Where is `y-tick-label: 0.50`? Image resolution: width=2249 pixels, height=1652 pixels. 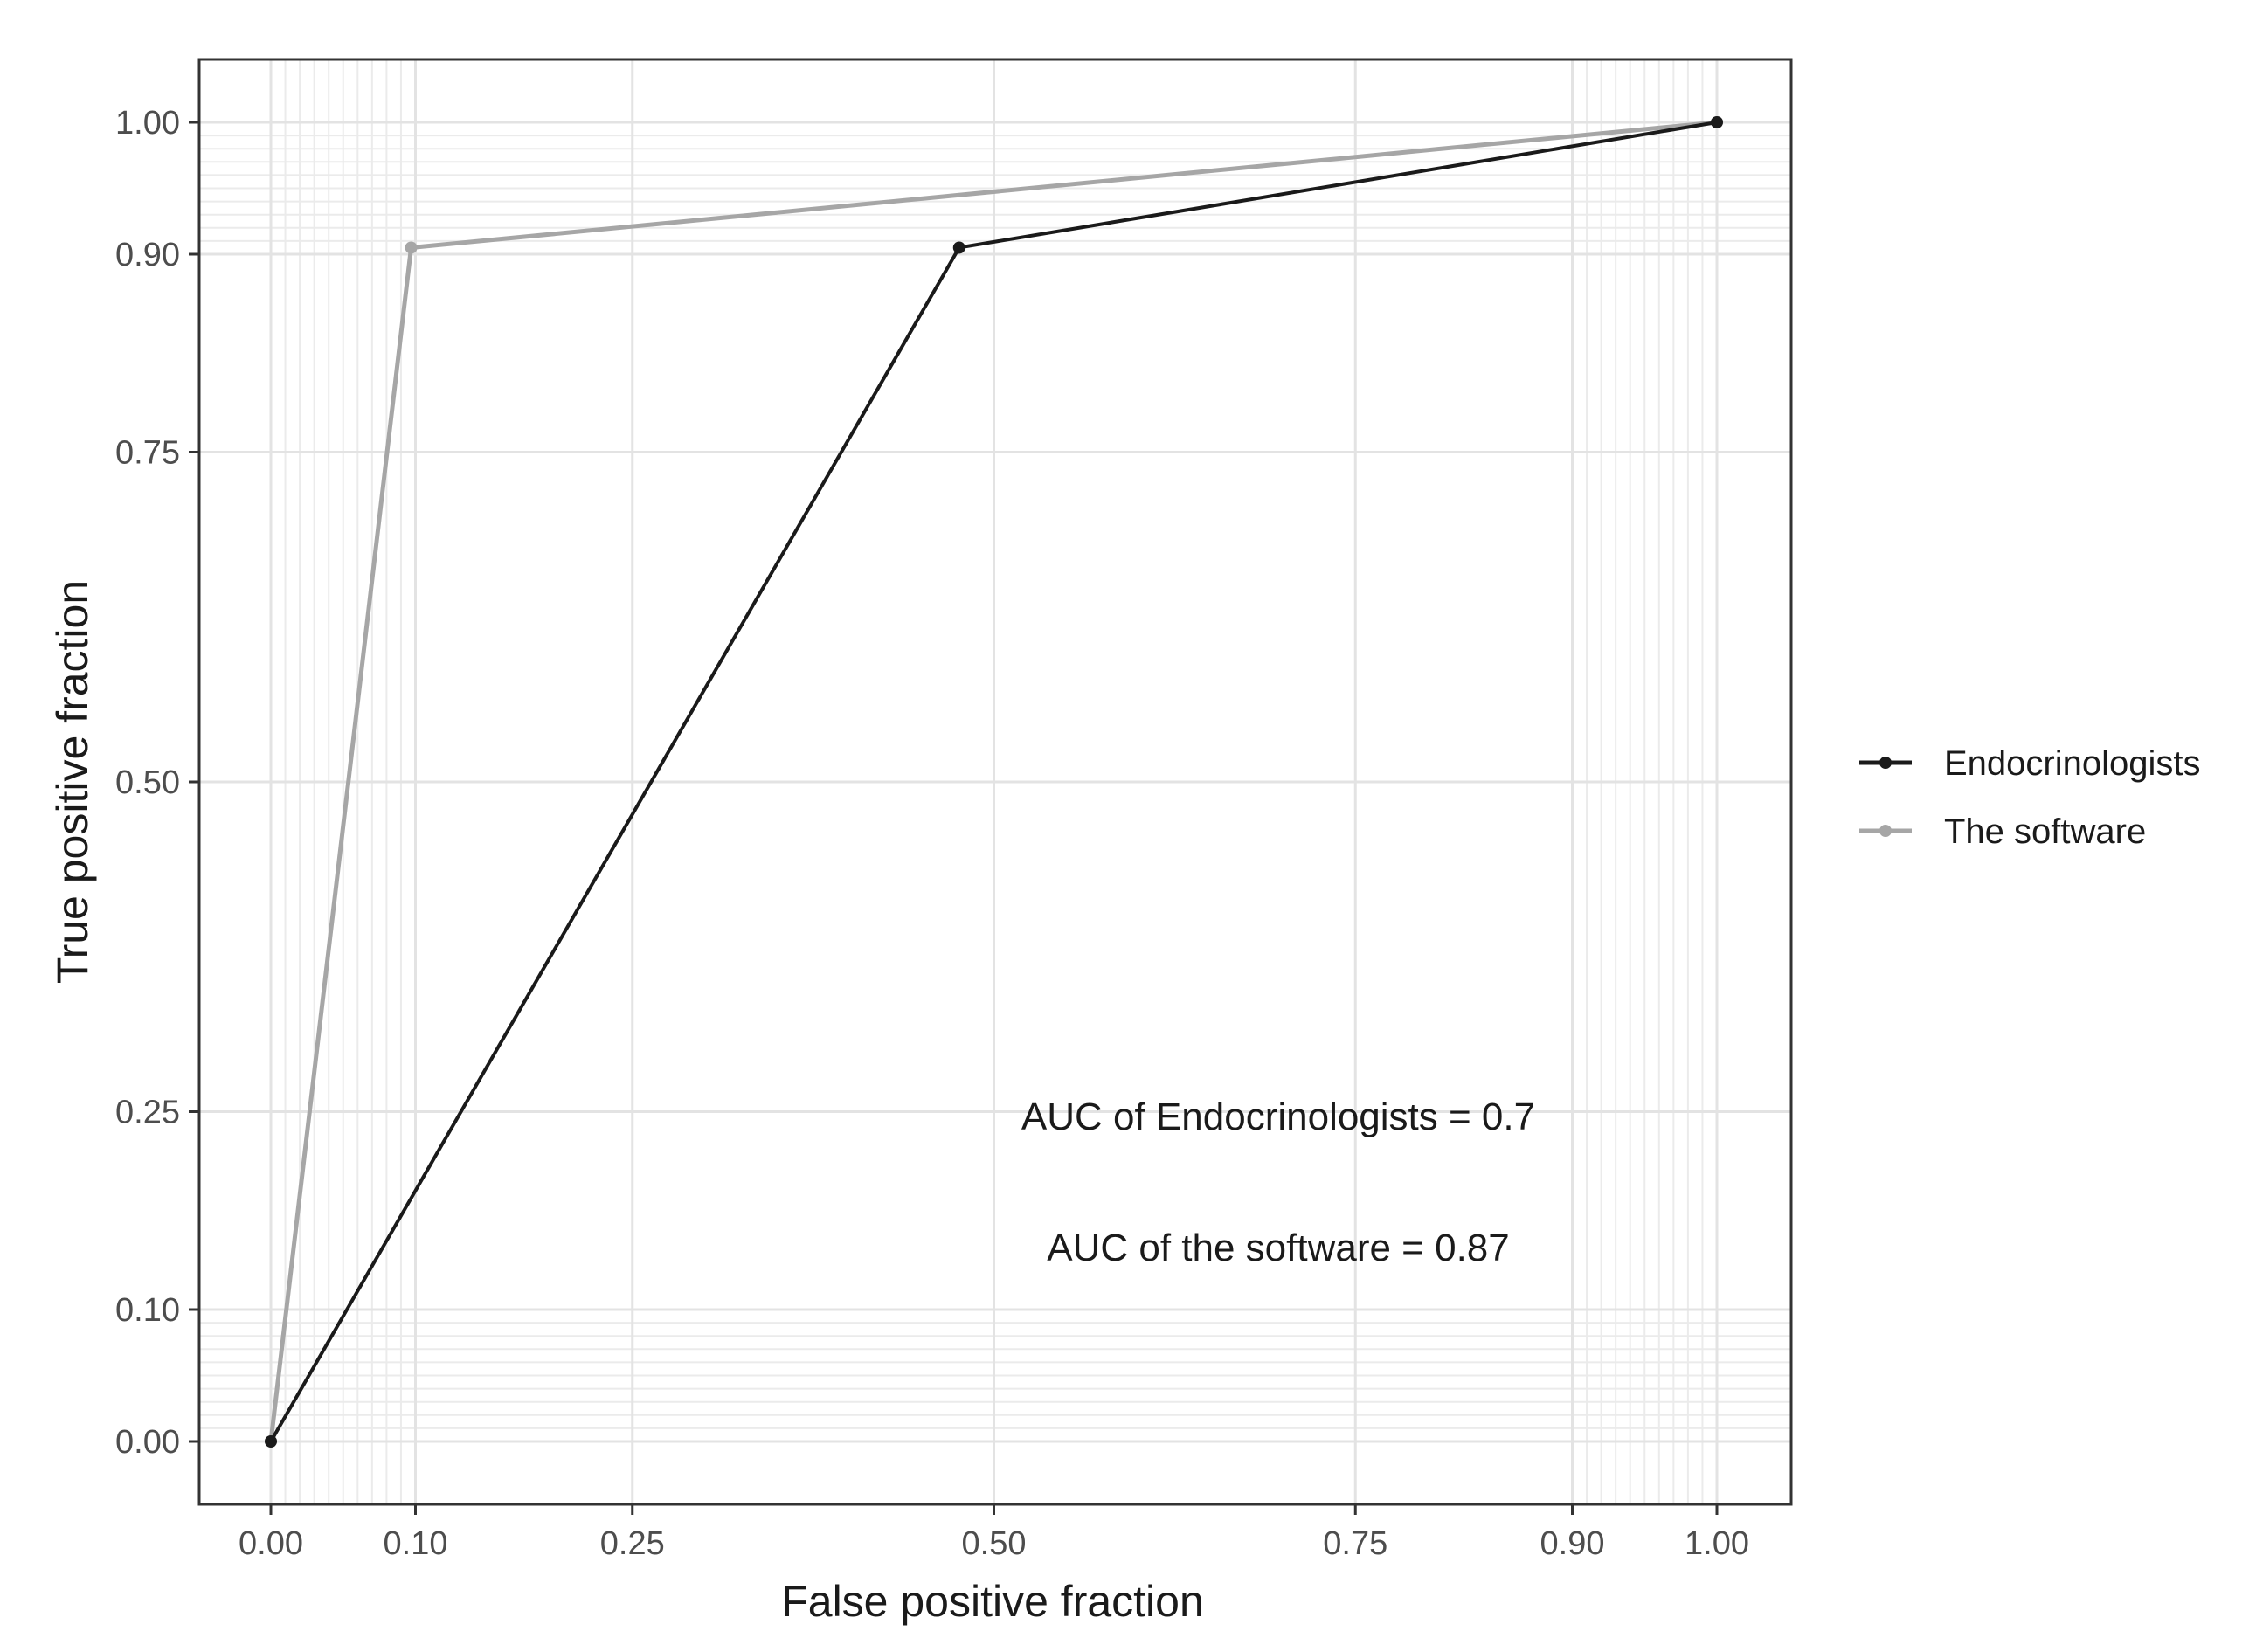
y-tick-label: 0.50 is located at coordinates (147, 782).